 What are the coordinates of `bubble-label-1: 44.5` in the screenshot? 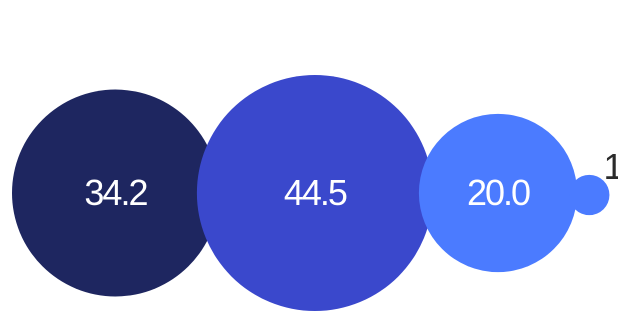 It's located at (315, 192).